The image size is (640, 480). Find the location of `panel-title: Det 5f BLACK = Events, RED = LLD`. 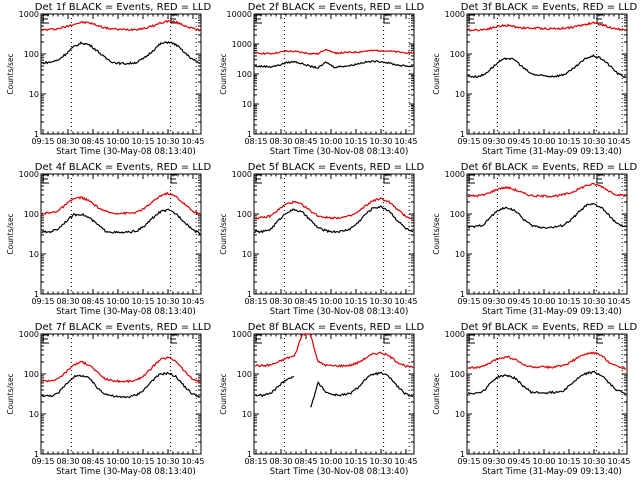

panel-title: Det 5f BLACK = Events, RED = LLD is located at coordinates (336, 167).